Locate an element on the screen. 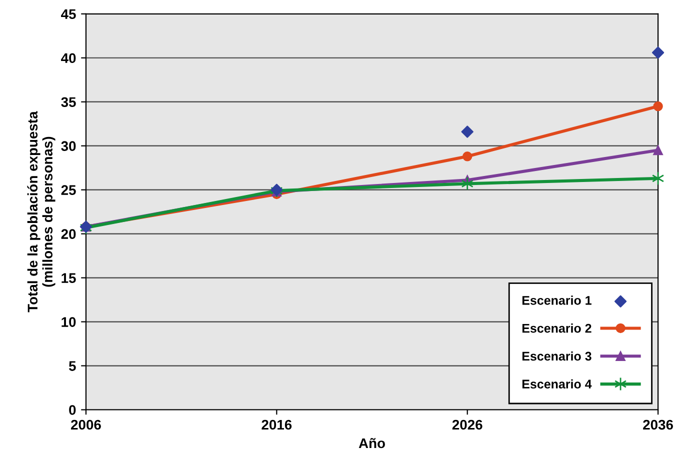 The height and width of the screenshot is (463, 677). y-tick-label: 5 is located at coordinates (72, 366).